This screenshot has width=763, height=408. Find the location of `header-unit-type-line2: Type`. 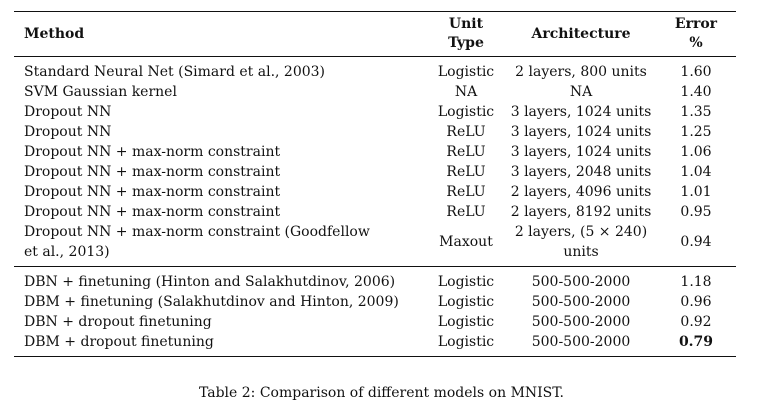

header-unit-type-line2: Type is located at coordinates (466, 43).